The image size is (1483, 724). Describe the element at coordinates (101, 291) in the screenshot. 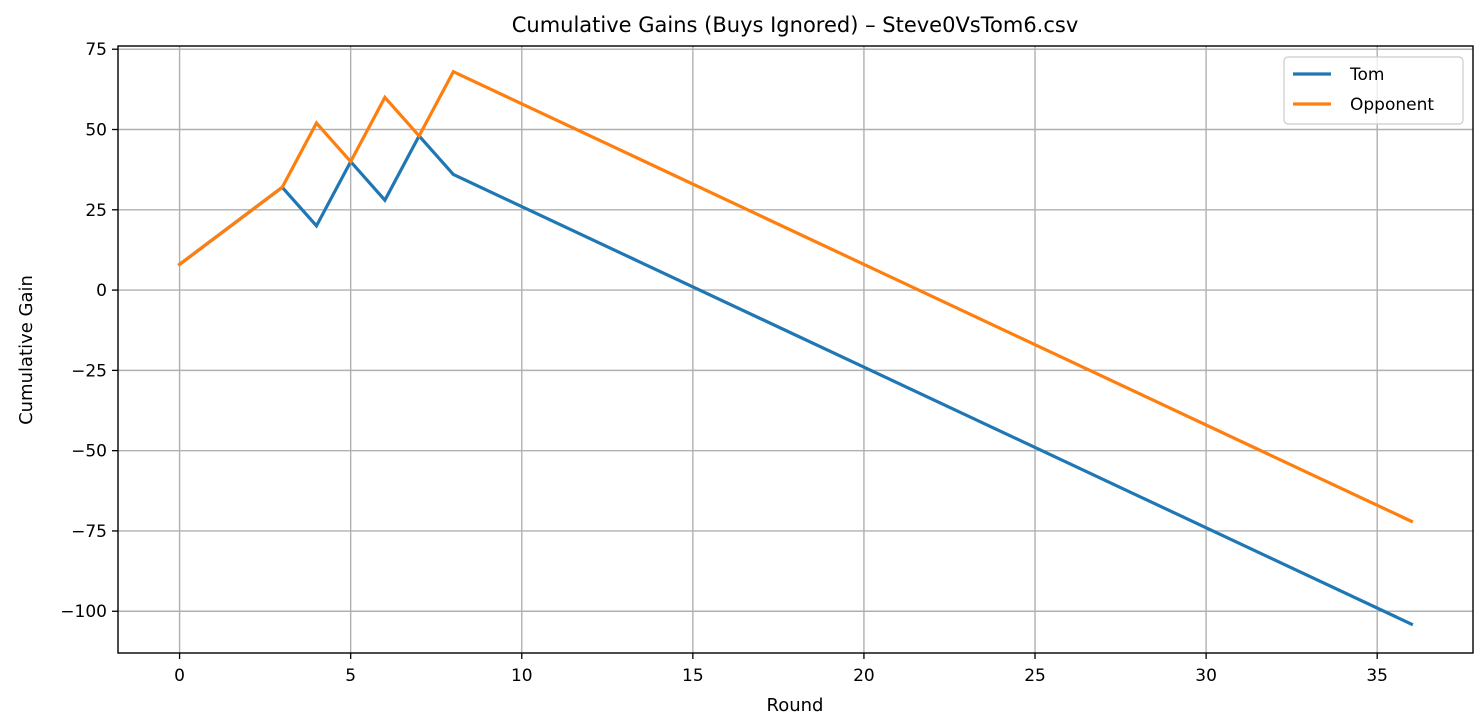

I see `y-tick-label: 0` at that location.